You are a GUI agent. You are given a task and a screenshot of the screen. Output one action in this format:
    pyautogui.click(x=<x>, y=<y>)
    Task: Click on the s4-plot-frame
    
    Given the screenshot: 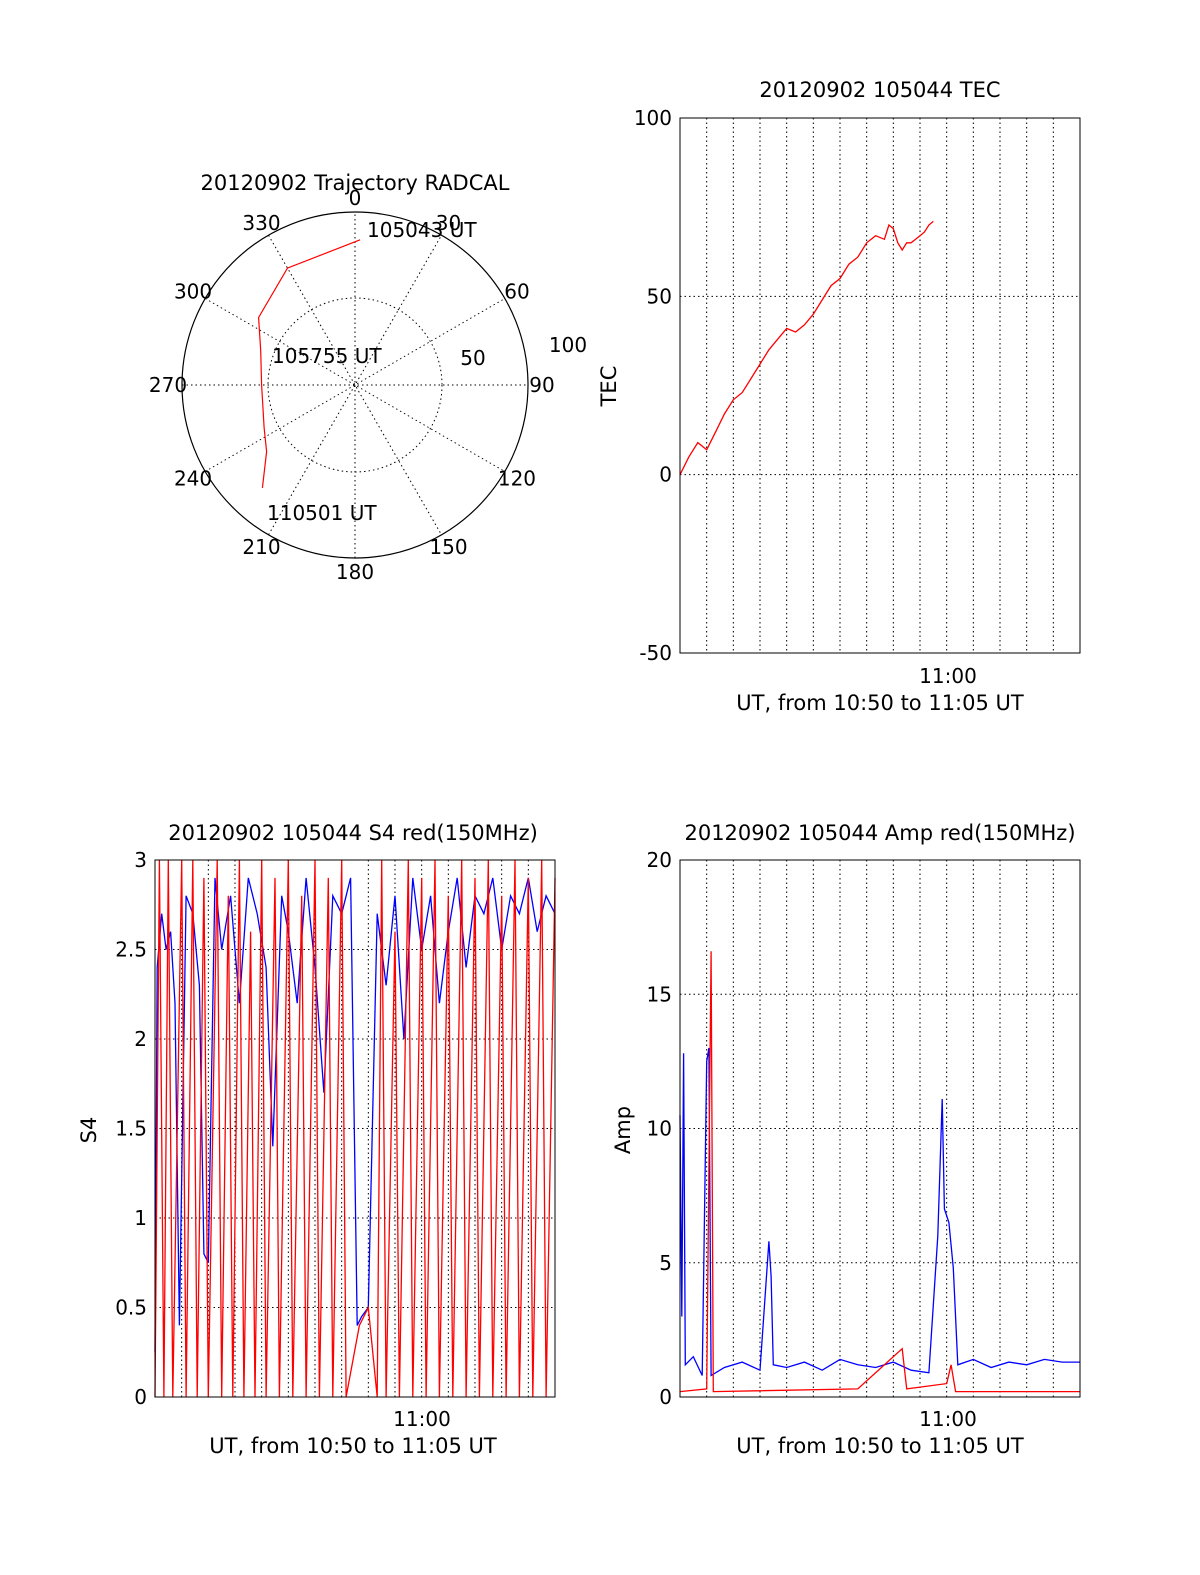 What is the action you would take?
    pyautogui.click(x=355, y=1128)
    